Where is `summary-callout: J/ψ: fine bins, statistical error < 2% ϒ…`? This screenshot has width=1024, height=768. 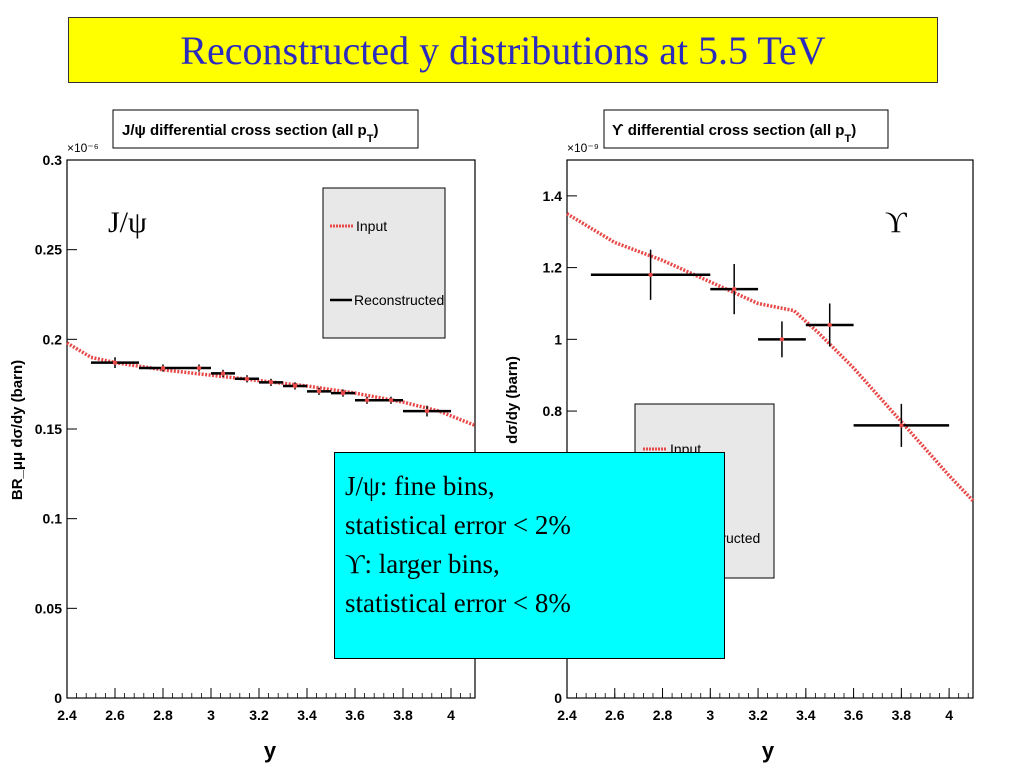 summary-callout: J/ψ: fine bins, statistical error < 2% ϒ… is located at coordinates (529, 555).